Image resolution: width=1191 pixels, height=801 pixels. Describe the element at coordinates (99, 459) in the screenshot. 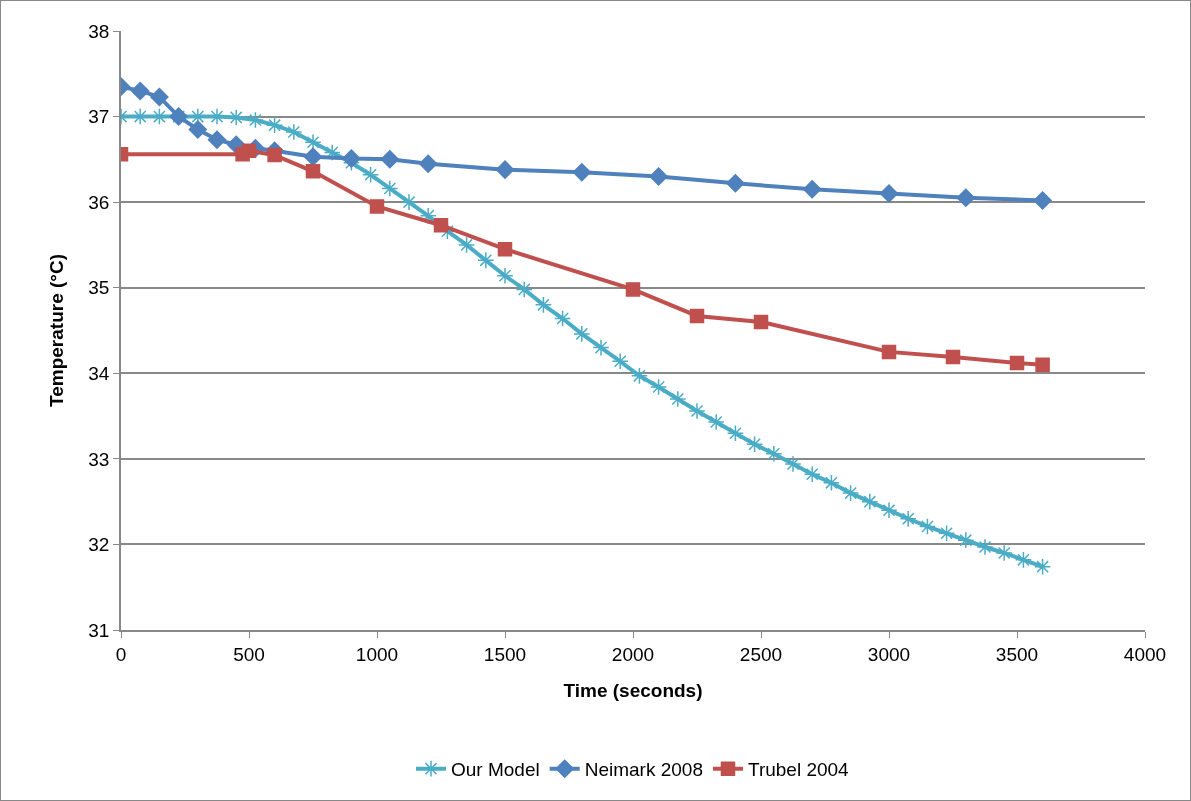

I see `y-tick-label: 33` at that location.